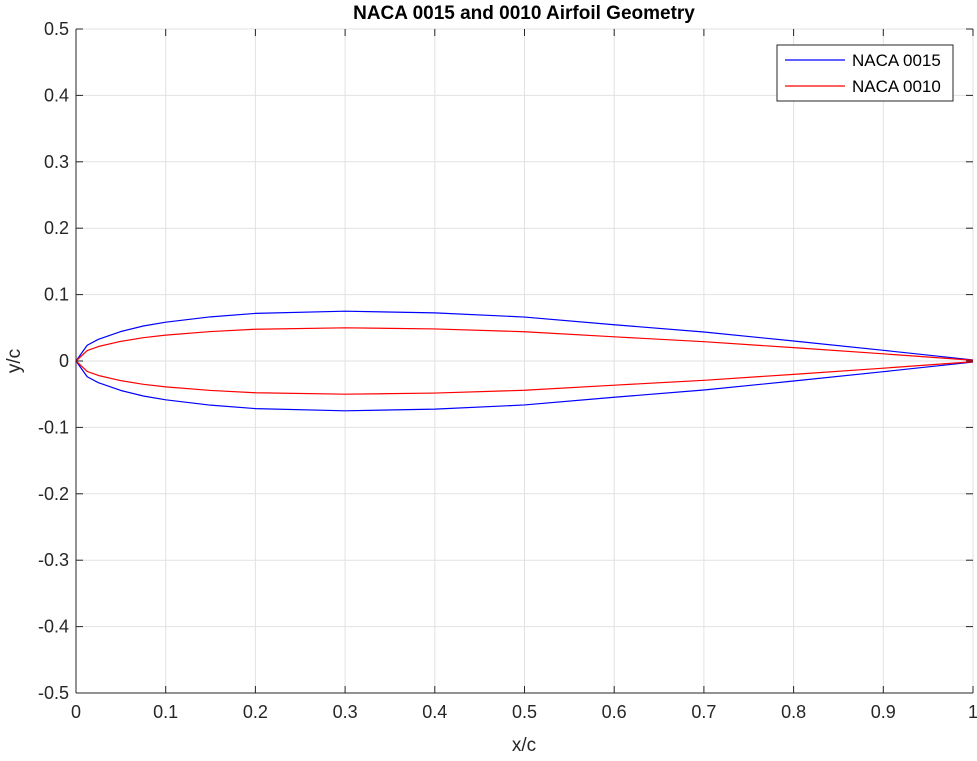 This screenshot has height=761, width=977. I want to click on y-tick-label: -0.2, so click(53, 494).